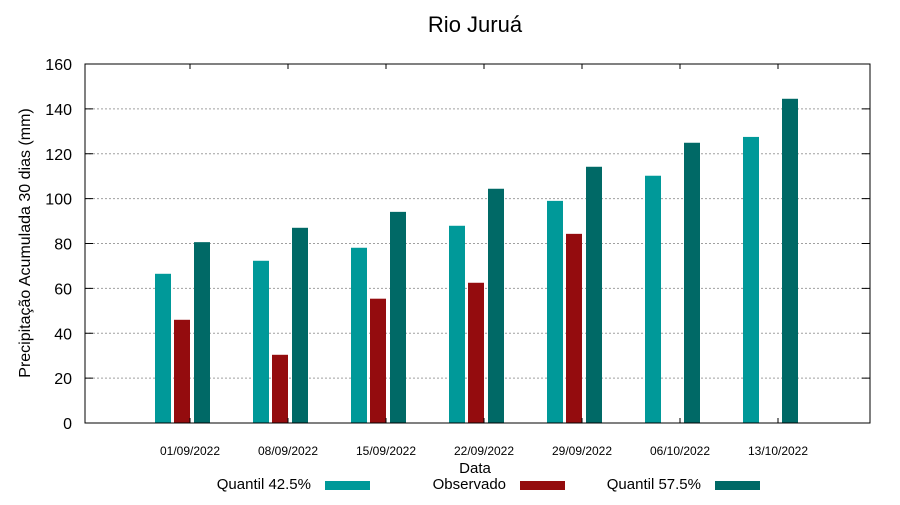 The image size is (900, 505). I want to click on x-tick-label: 06/10/2022, so click(680, 451).